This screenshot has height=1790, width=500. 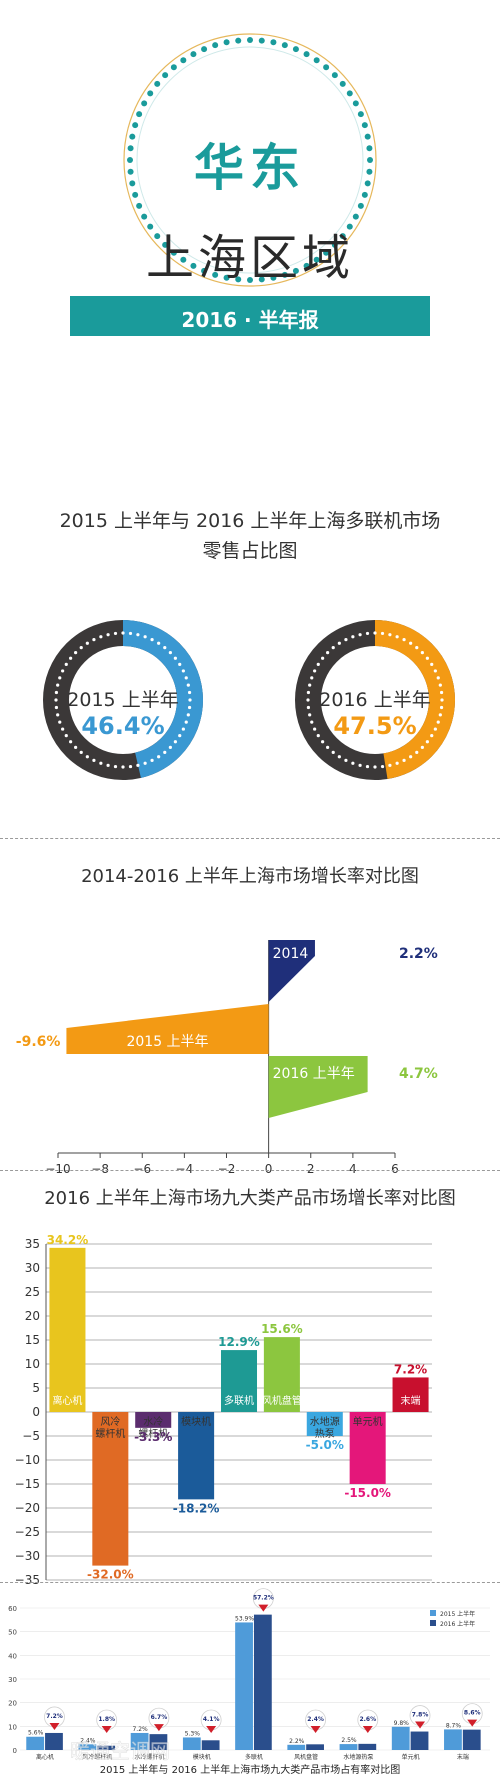 What do you see at coordinates (353, 1169) in the screenshot?
I see `x-tick-label: 4` at bounding box center [353, 1169].